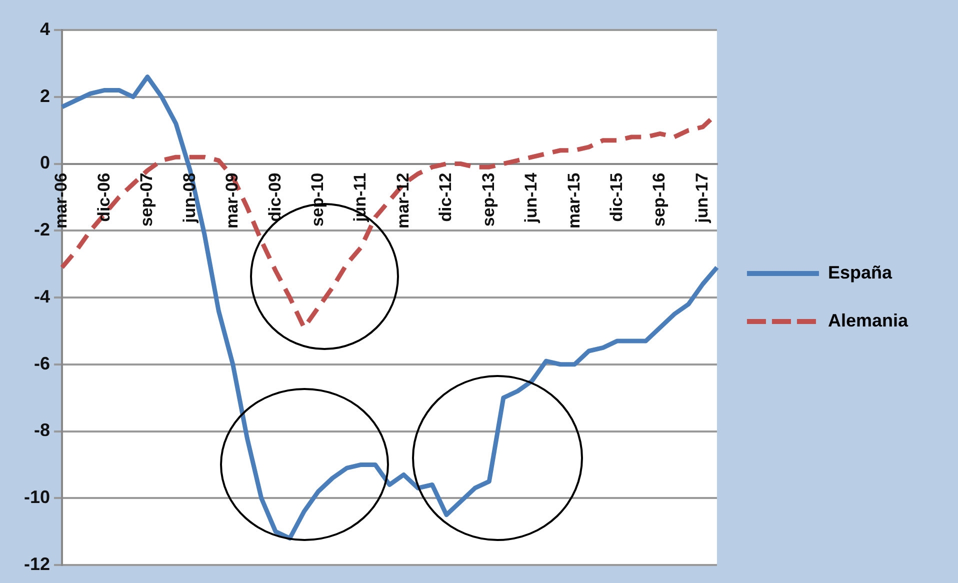 Image resolution: width=958 pixels, height=583 pixels. What do you see at coordinates (402, 200) in the screenshot?
I see `x-tick-label: mar-12` at bounding box center [402, 200].